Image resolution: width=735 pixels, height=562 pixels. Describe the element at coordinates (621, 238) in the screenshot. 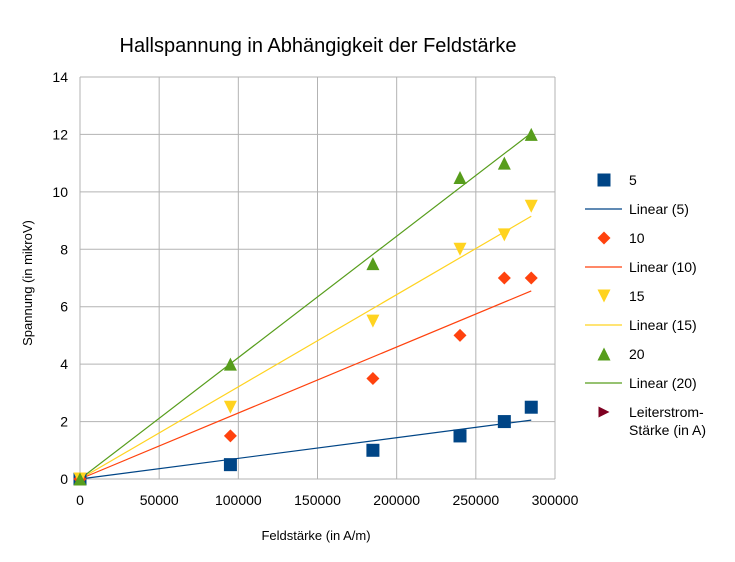

I see `legend-item: 10` at that location.